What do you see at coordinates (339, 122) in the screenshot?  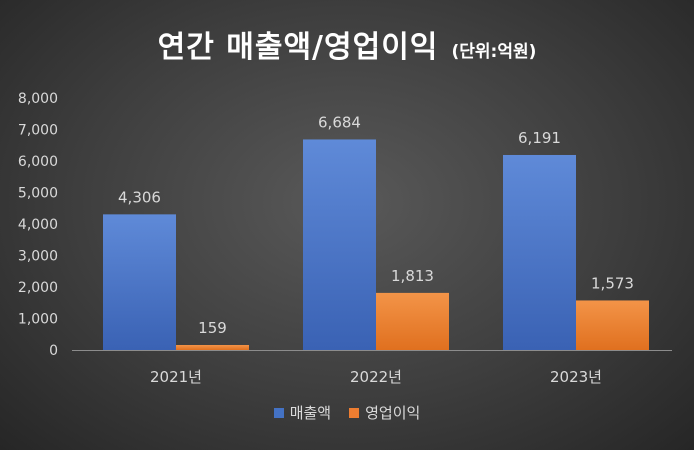 I see `data-label-revenue-2: 6,684` at bounding box center [339, 122].